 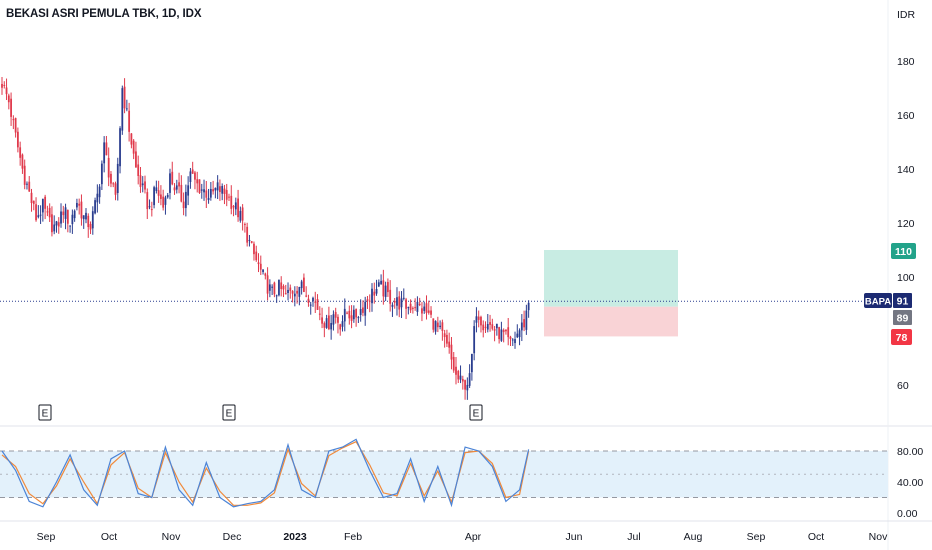 I want to click on oscillator-axis: 80.00 40.00 0.00, so click(x=910, y=483).